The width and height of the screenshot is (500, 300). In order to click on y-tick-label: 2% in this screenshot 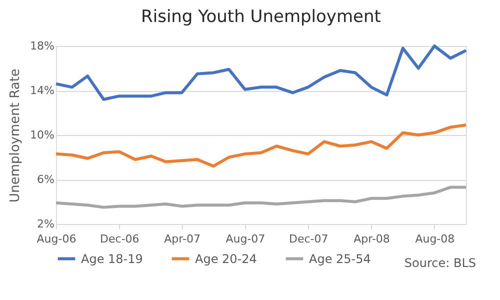, I will do `click(45, 224)`.